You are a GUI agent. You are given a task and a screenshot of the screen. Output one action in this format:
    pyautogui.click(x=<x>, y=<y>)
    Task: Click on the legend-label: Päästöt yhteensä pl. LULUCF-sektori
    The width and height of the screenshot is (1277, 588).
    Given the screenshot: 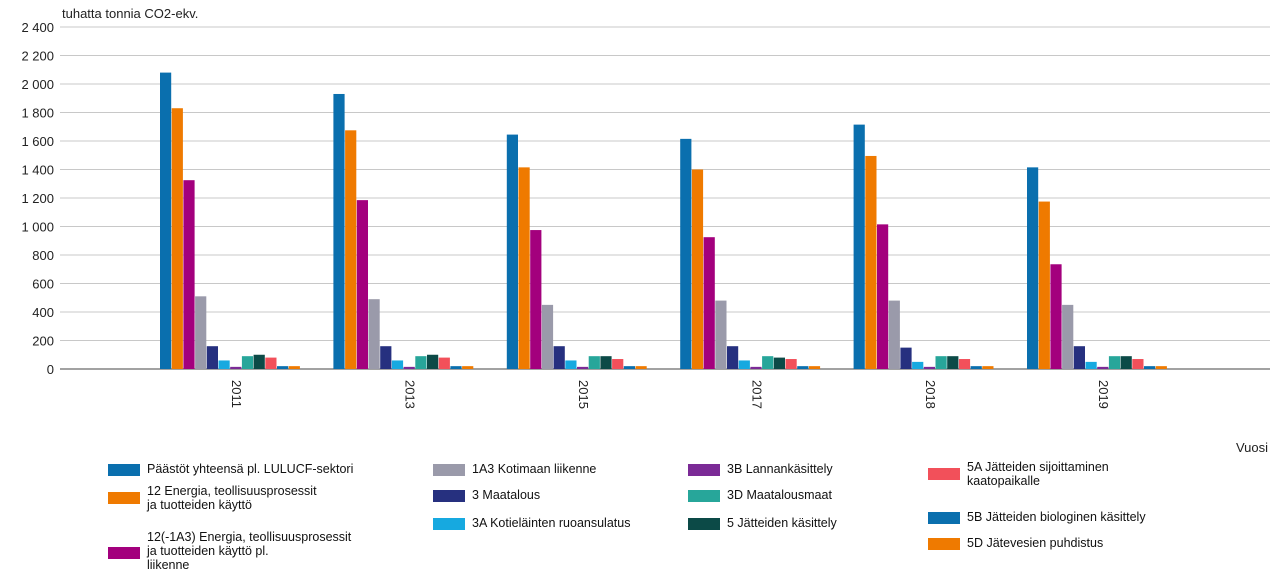 What is the action you would take?
    pyautogui.click(x=250, y=469)
    